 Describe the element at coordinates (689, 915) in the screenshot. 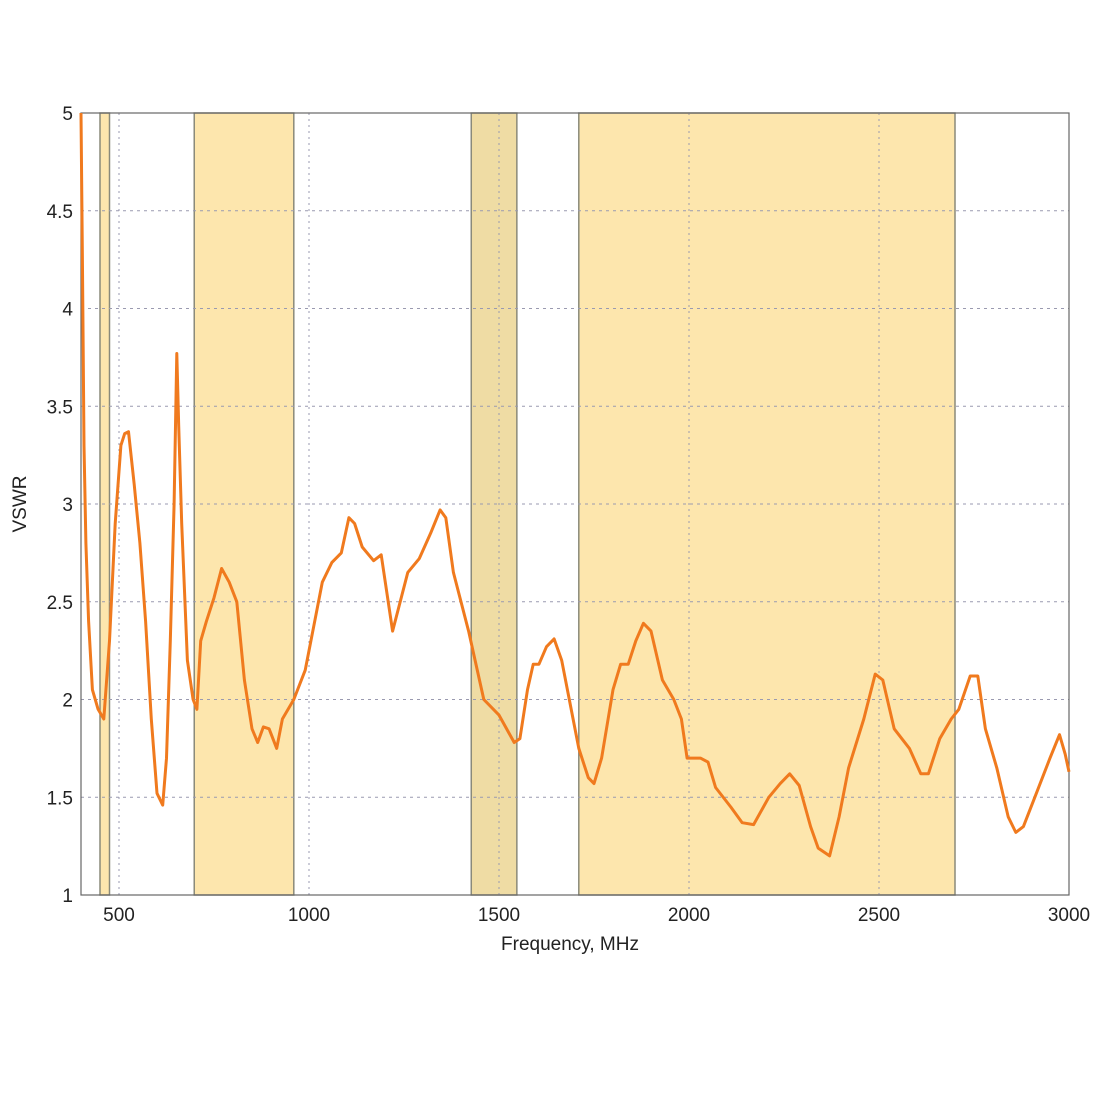

I see `x-tick-label: 2000` at that location.